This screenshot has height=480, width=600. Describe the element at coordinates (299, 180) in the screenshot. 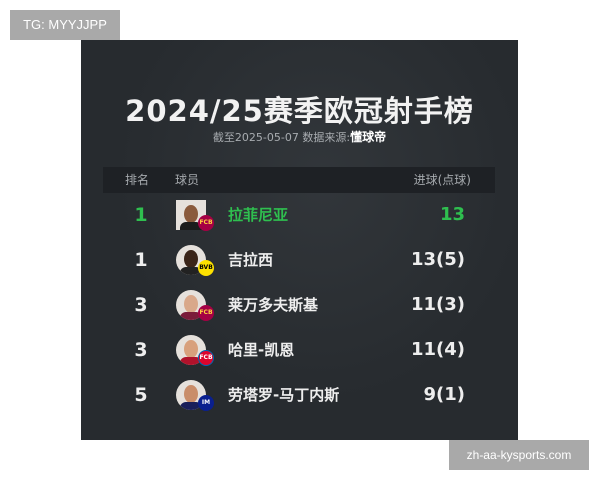

I see `table-header: 排名 球员 进球(点球)` at that location.